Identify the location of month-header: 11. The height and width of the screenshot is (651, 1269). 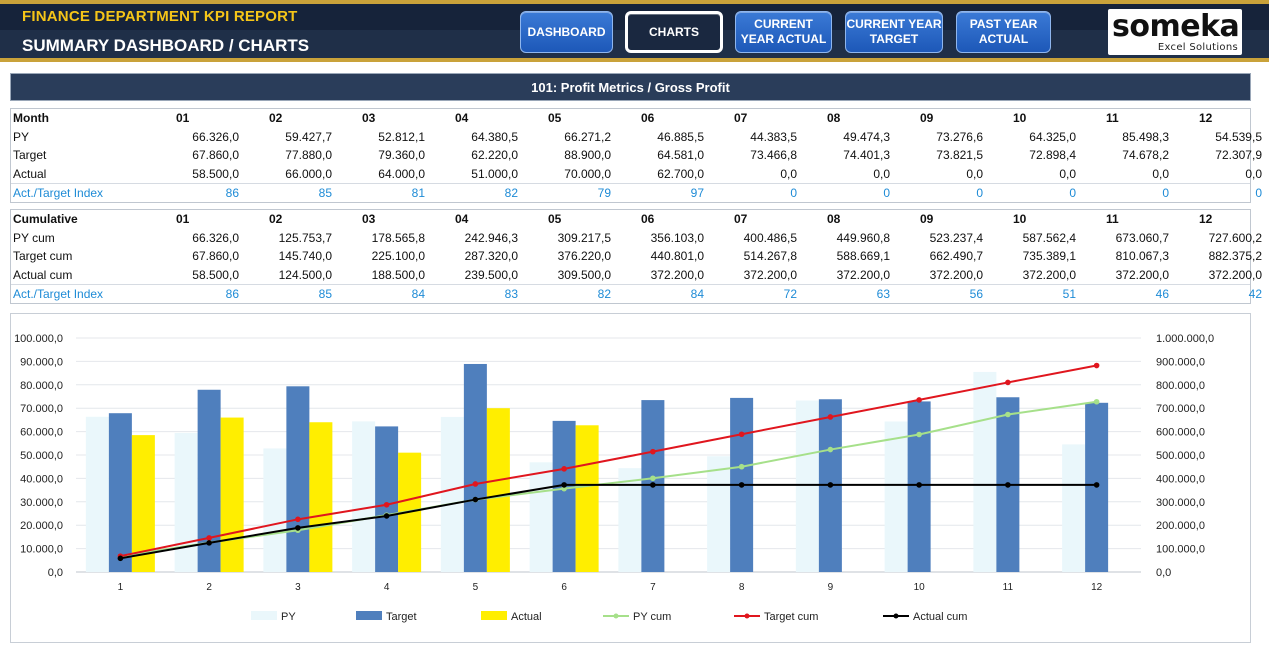
(1112, 219).